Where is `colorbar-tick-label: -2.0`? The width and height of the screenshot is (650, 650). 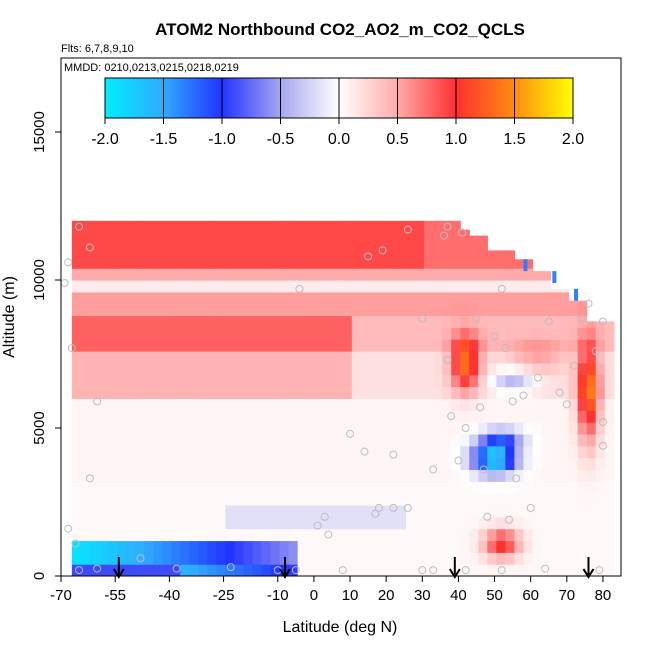 colorbar-tick-label: -2.0 is located at coordinates (105, 139).